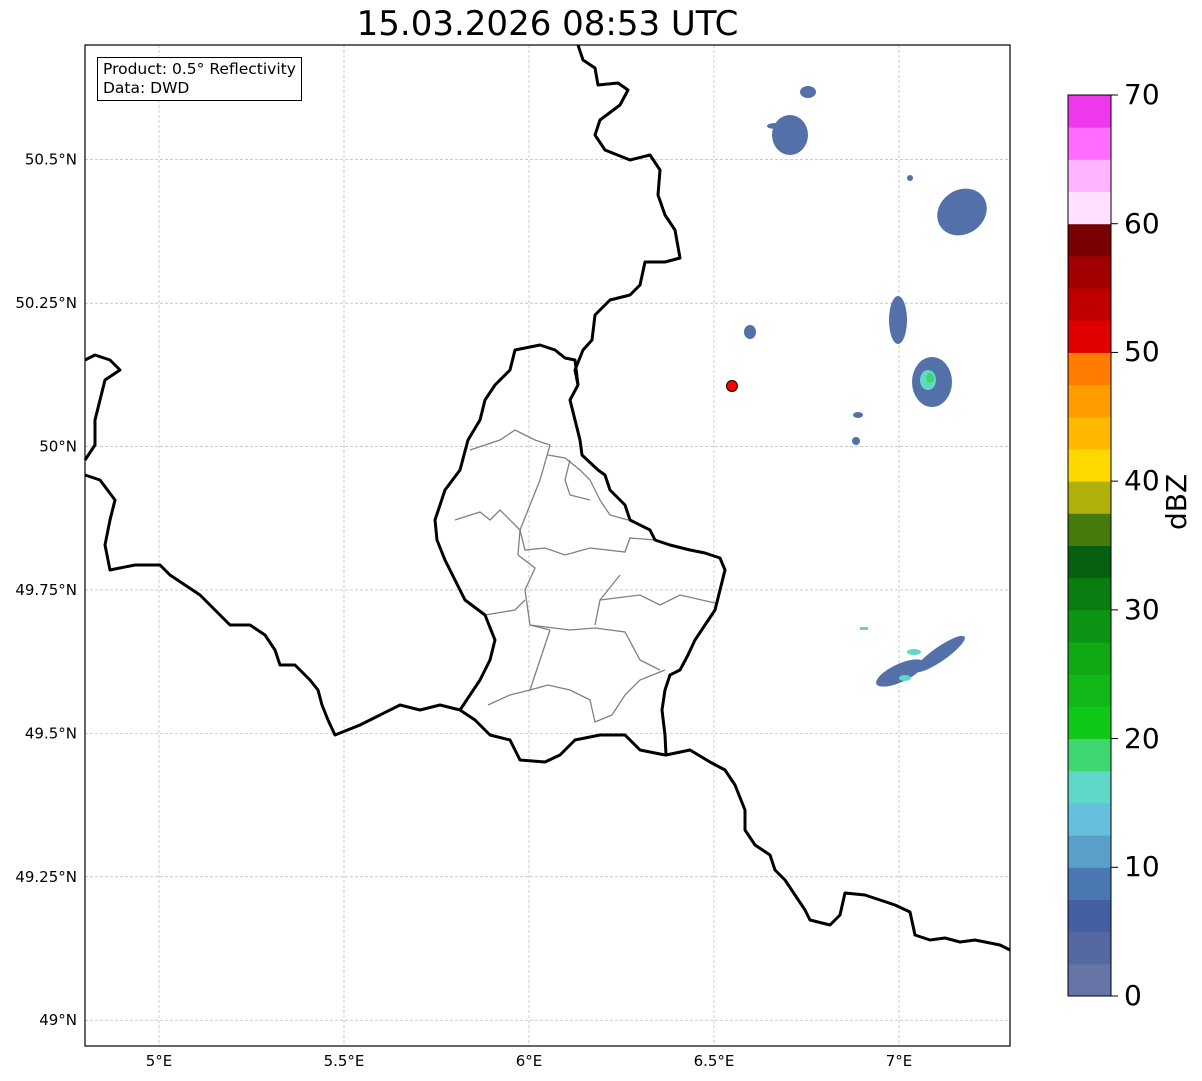 The height and width of the screenshot is (1081, 1202). What do you see at coordinates (714, 1061) in the screenshot?
I see `x-tick-label: 6.5°E` at bounding box center [714, 1061].